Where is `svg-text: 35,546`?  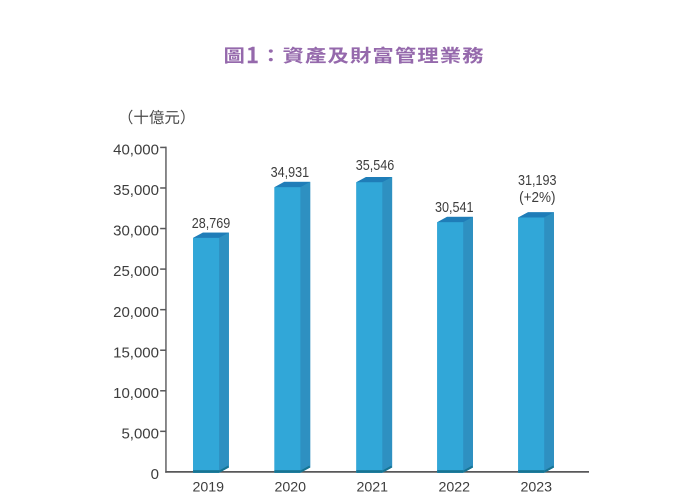 svg-text: 35,546 is located at coordinates (375, 166).